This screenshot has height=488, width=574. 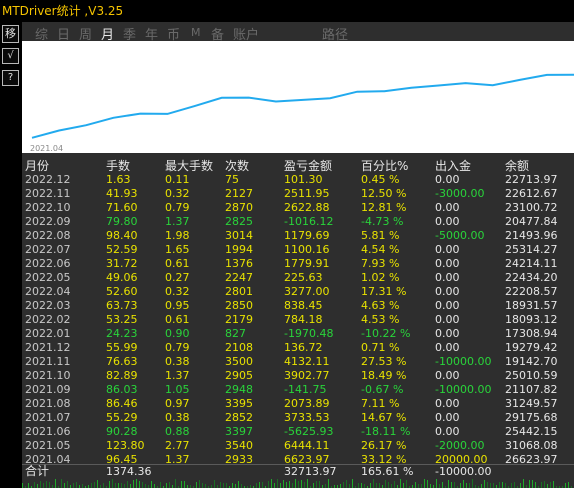 What do you see at coordinates (118, 166) in the screenshot?
I see `header-lots: 手数` at bounding box center [118, 166].